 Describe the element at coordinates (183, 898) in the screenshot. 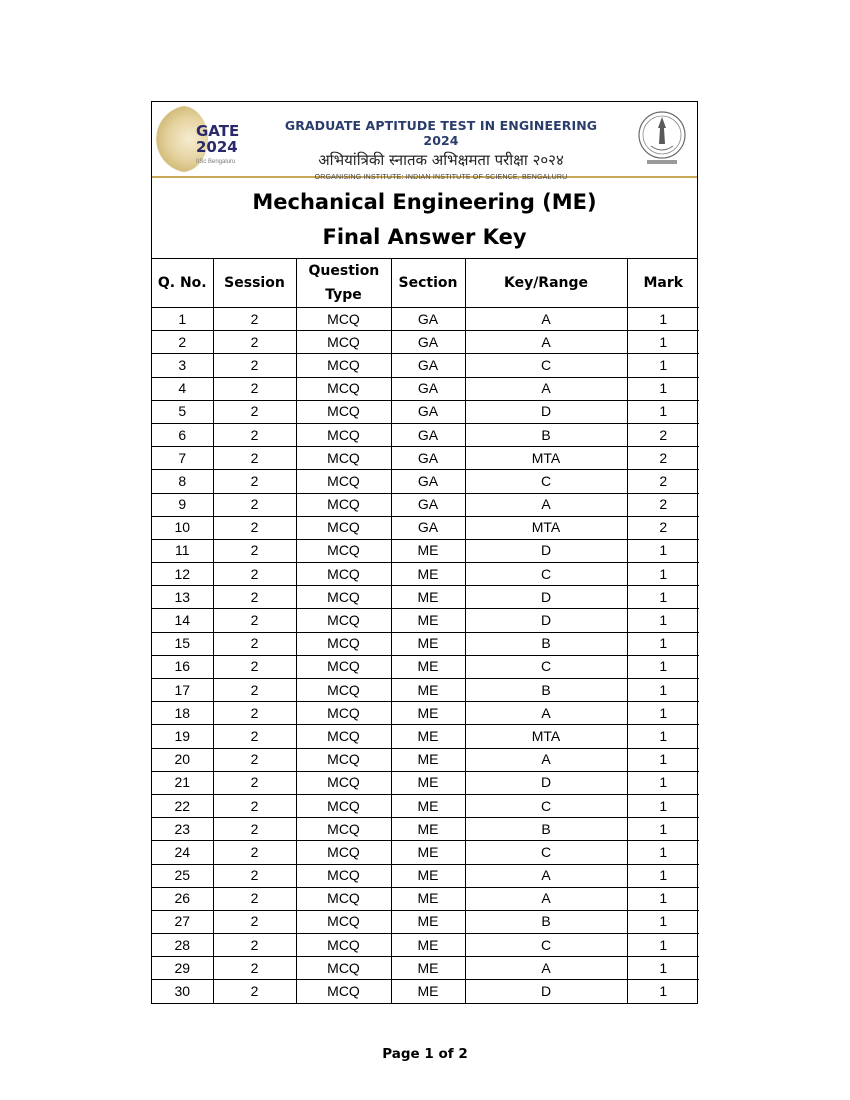

I see `cell-q-no: 26` at that location.